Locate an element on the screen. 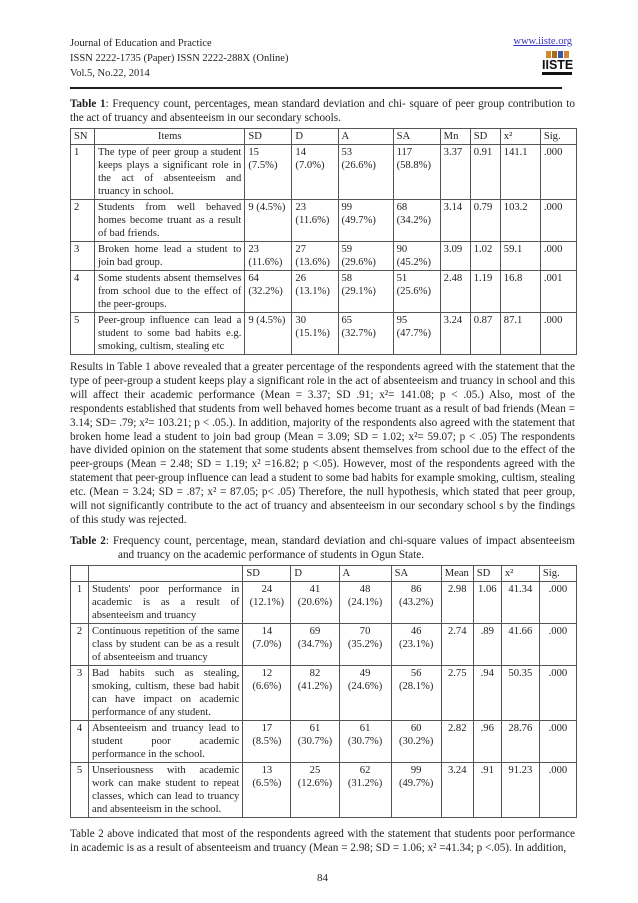 This screenshot has width=638, height=903. table-cell: 5 is located at coordinates (79, 789).